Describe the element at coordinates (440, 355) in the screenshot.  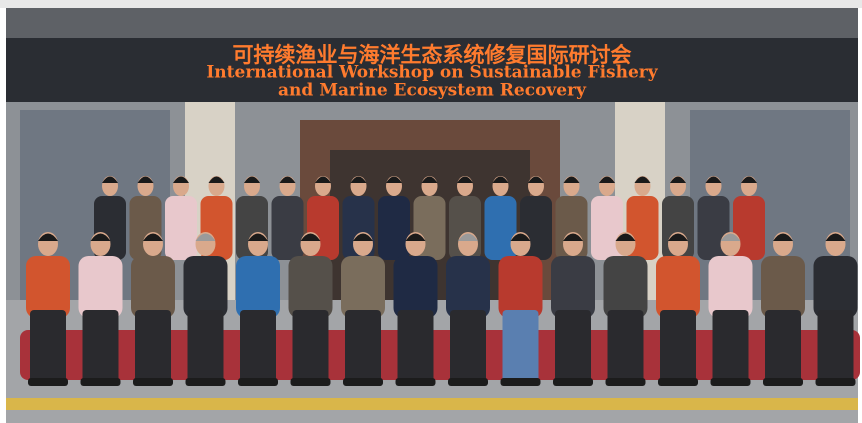
I see `chairs` at that location.